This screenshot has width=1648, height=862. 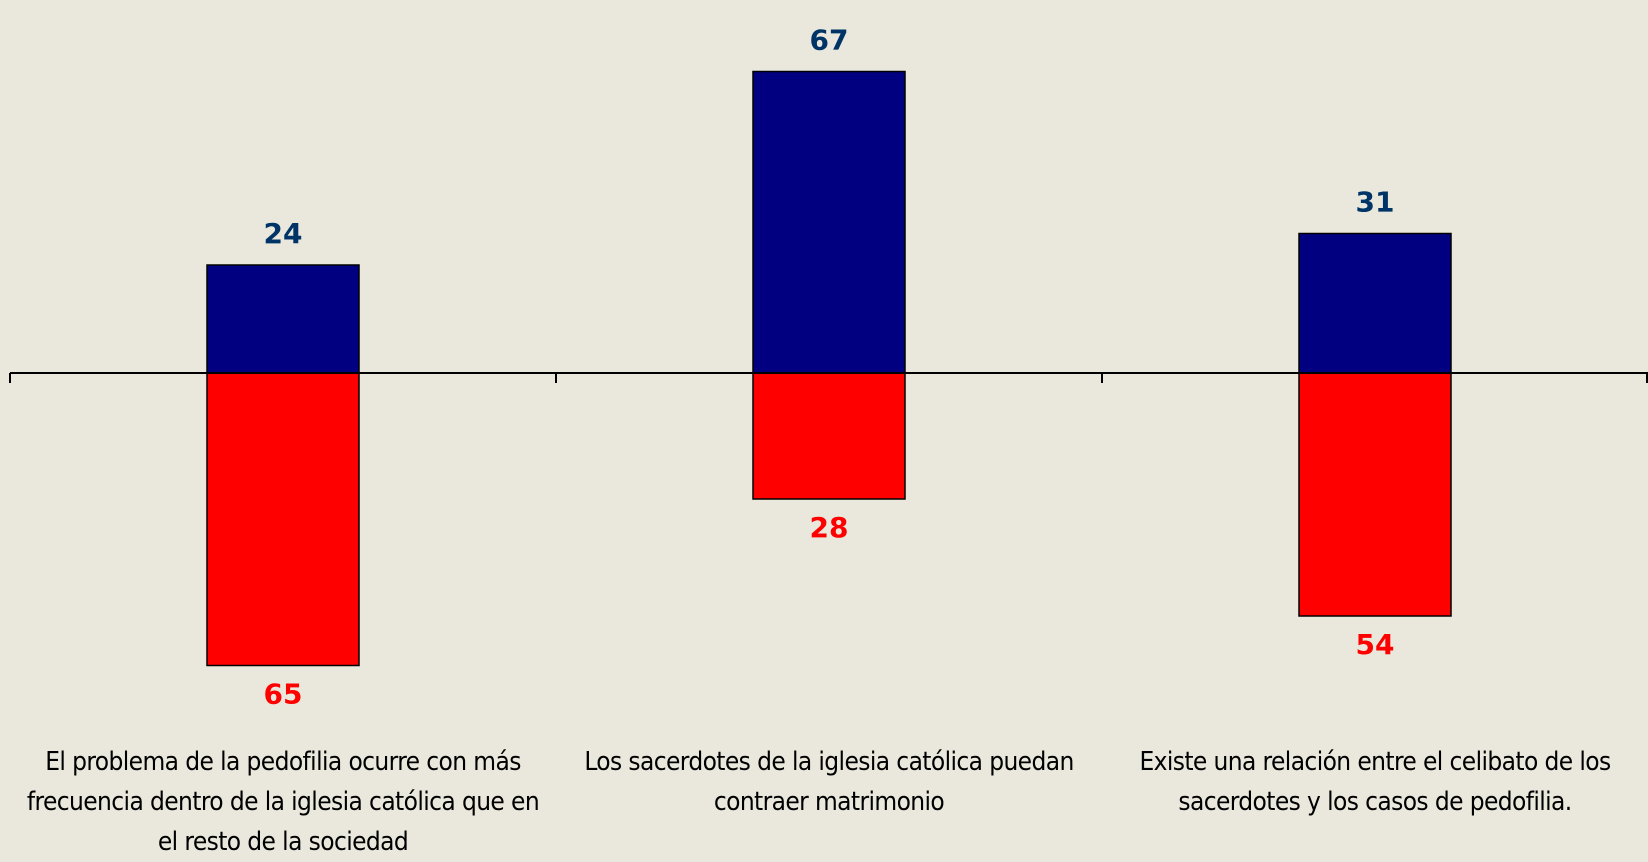 What do you see at coordinates (1375, 644) in the screenshot?
I see `value-label: 54` at bounding box center [1375, 644].